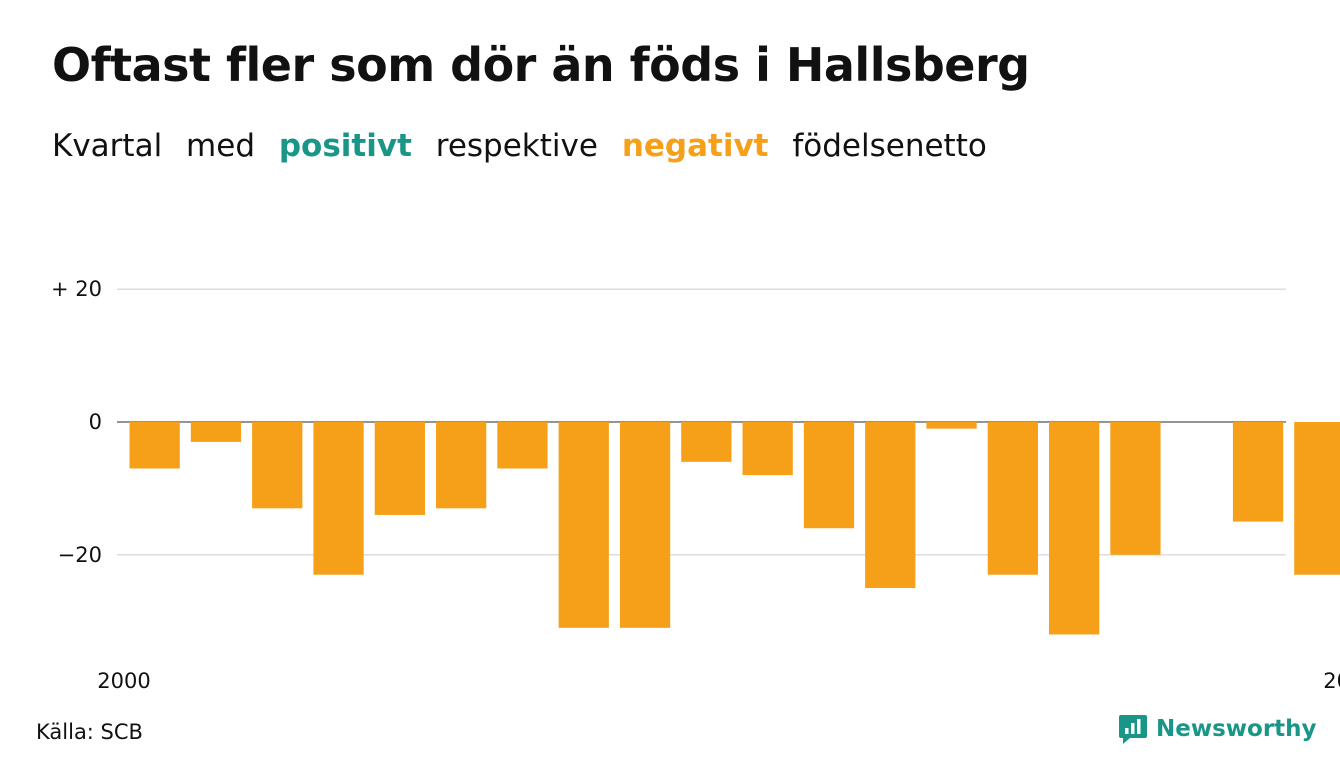  What do you see at coordinates (123, 681) in the screenshot?
I see `x-tick-label: 2000` at bounding box center [123, 681].